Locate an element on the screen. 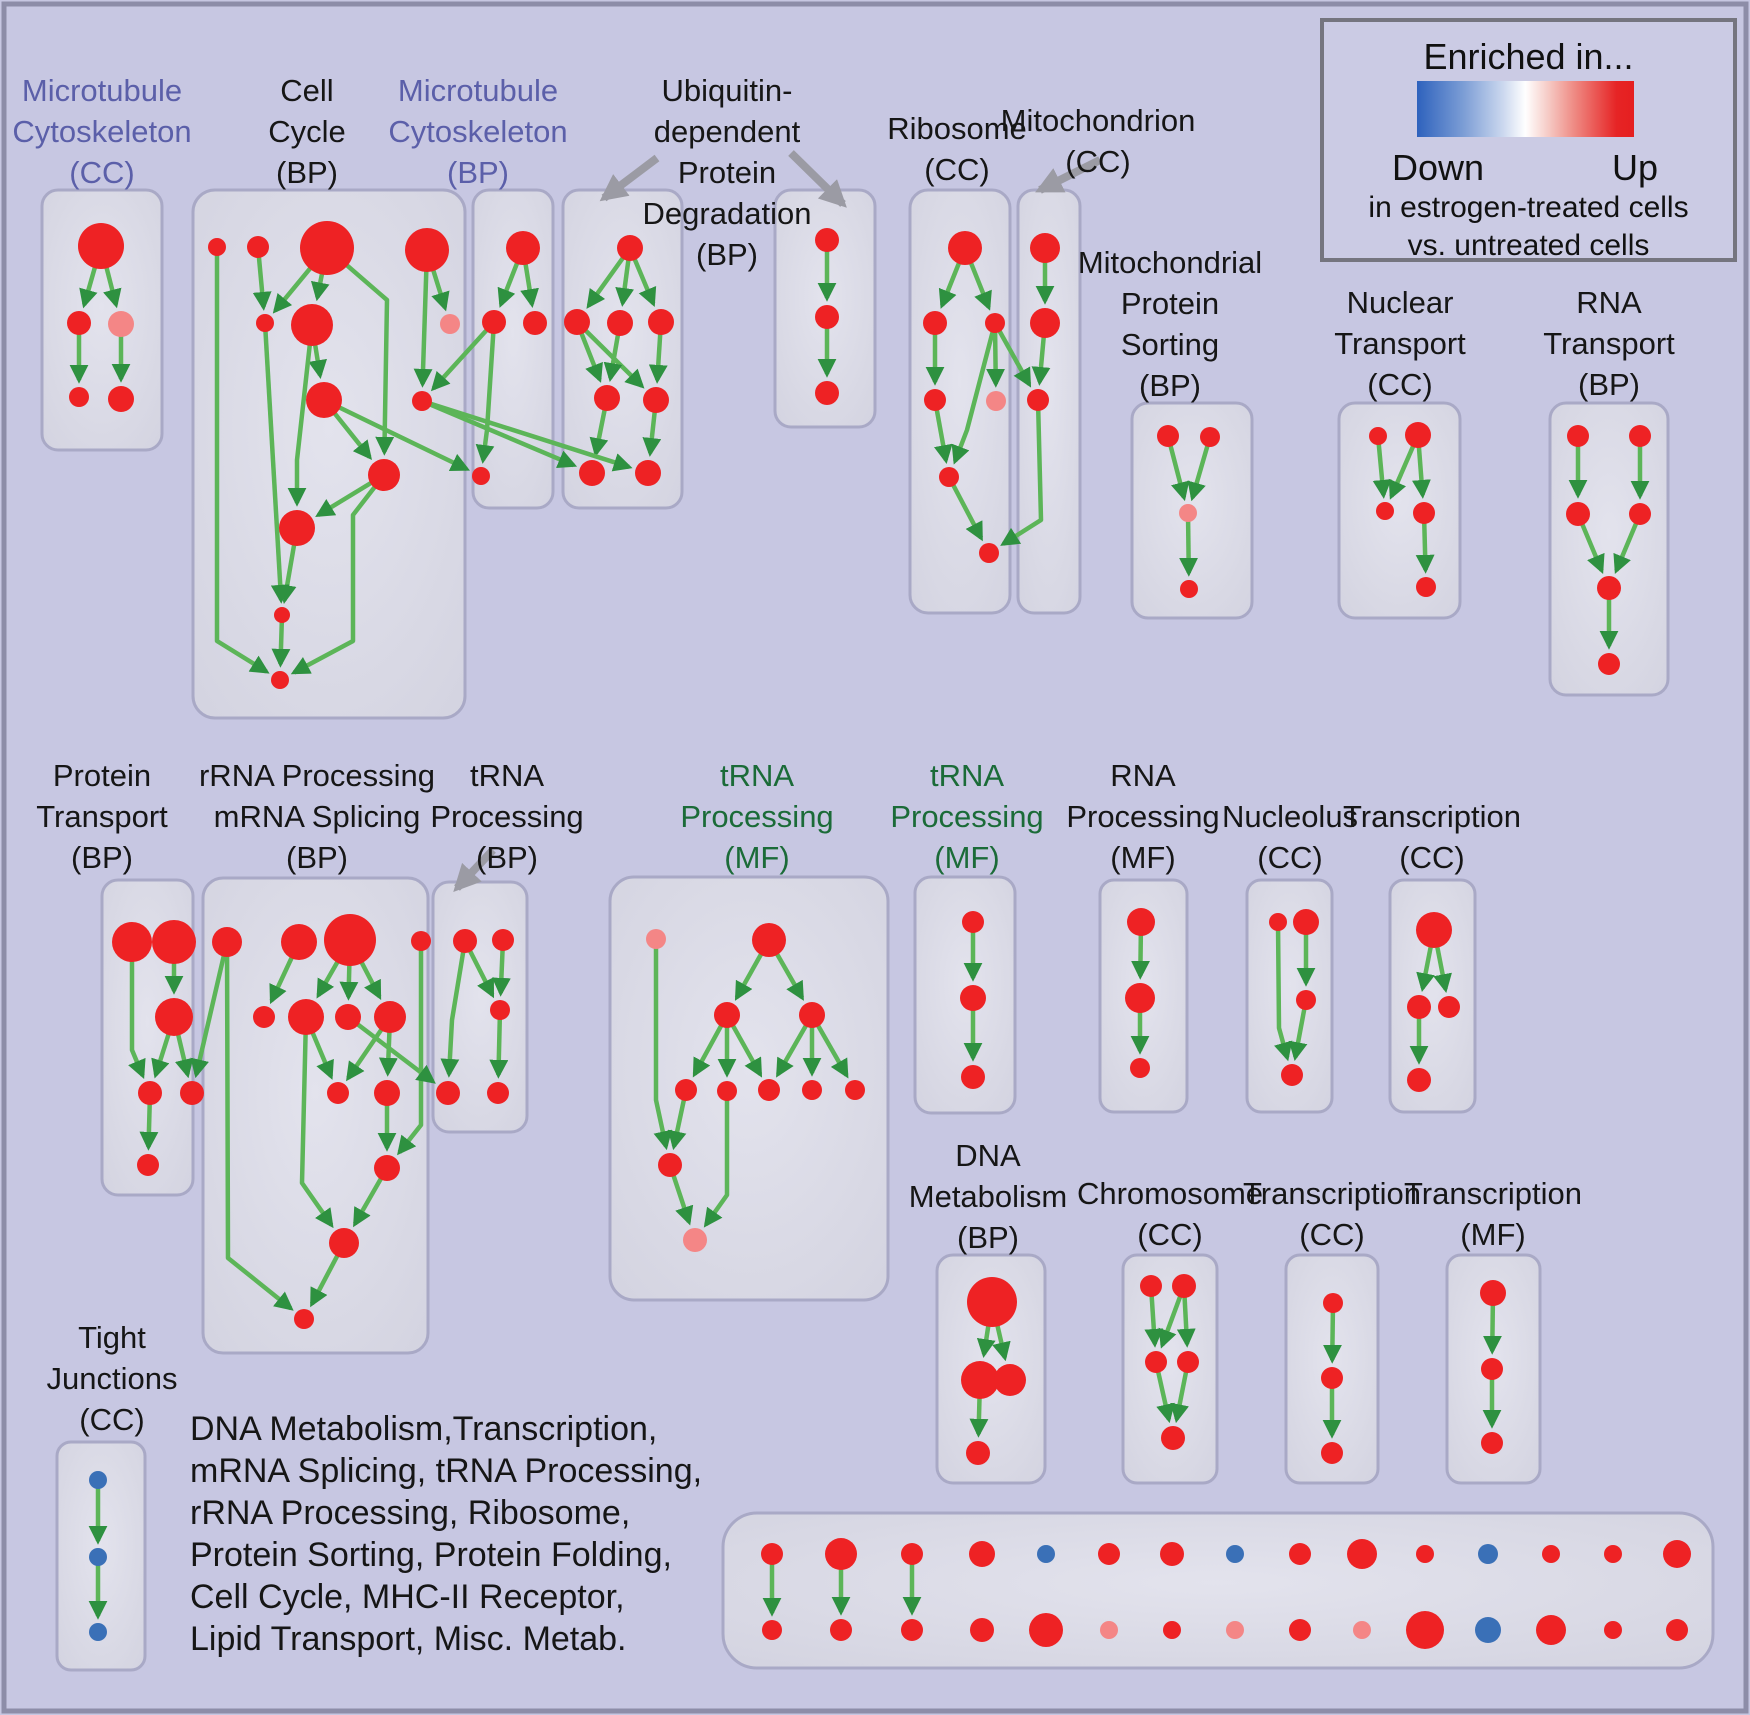 The width and height of the screenshot is (1750, 1715). go-term-node-t32 is located at coordinates (1332, 1378).